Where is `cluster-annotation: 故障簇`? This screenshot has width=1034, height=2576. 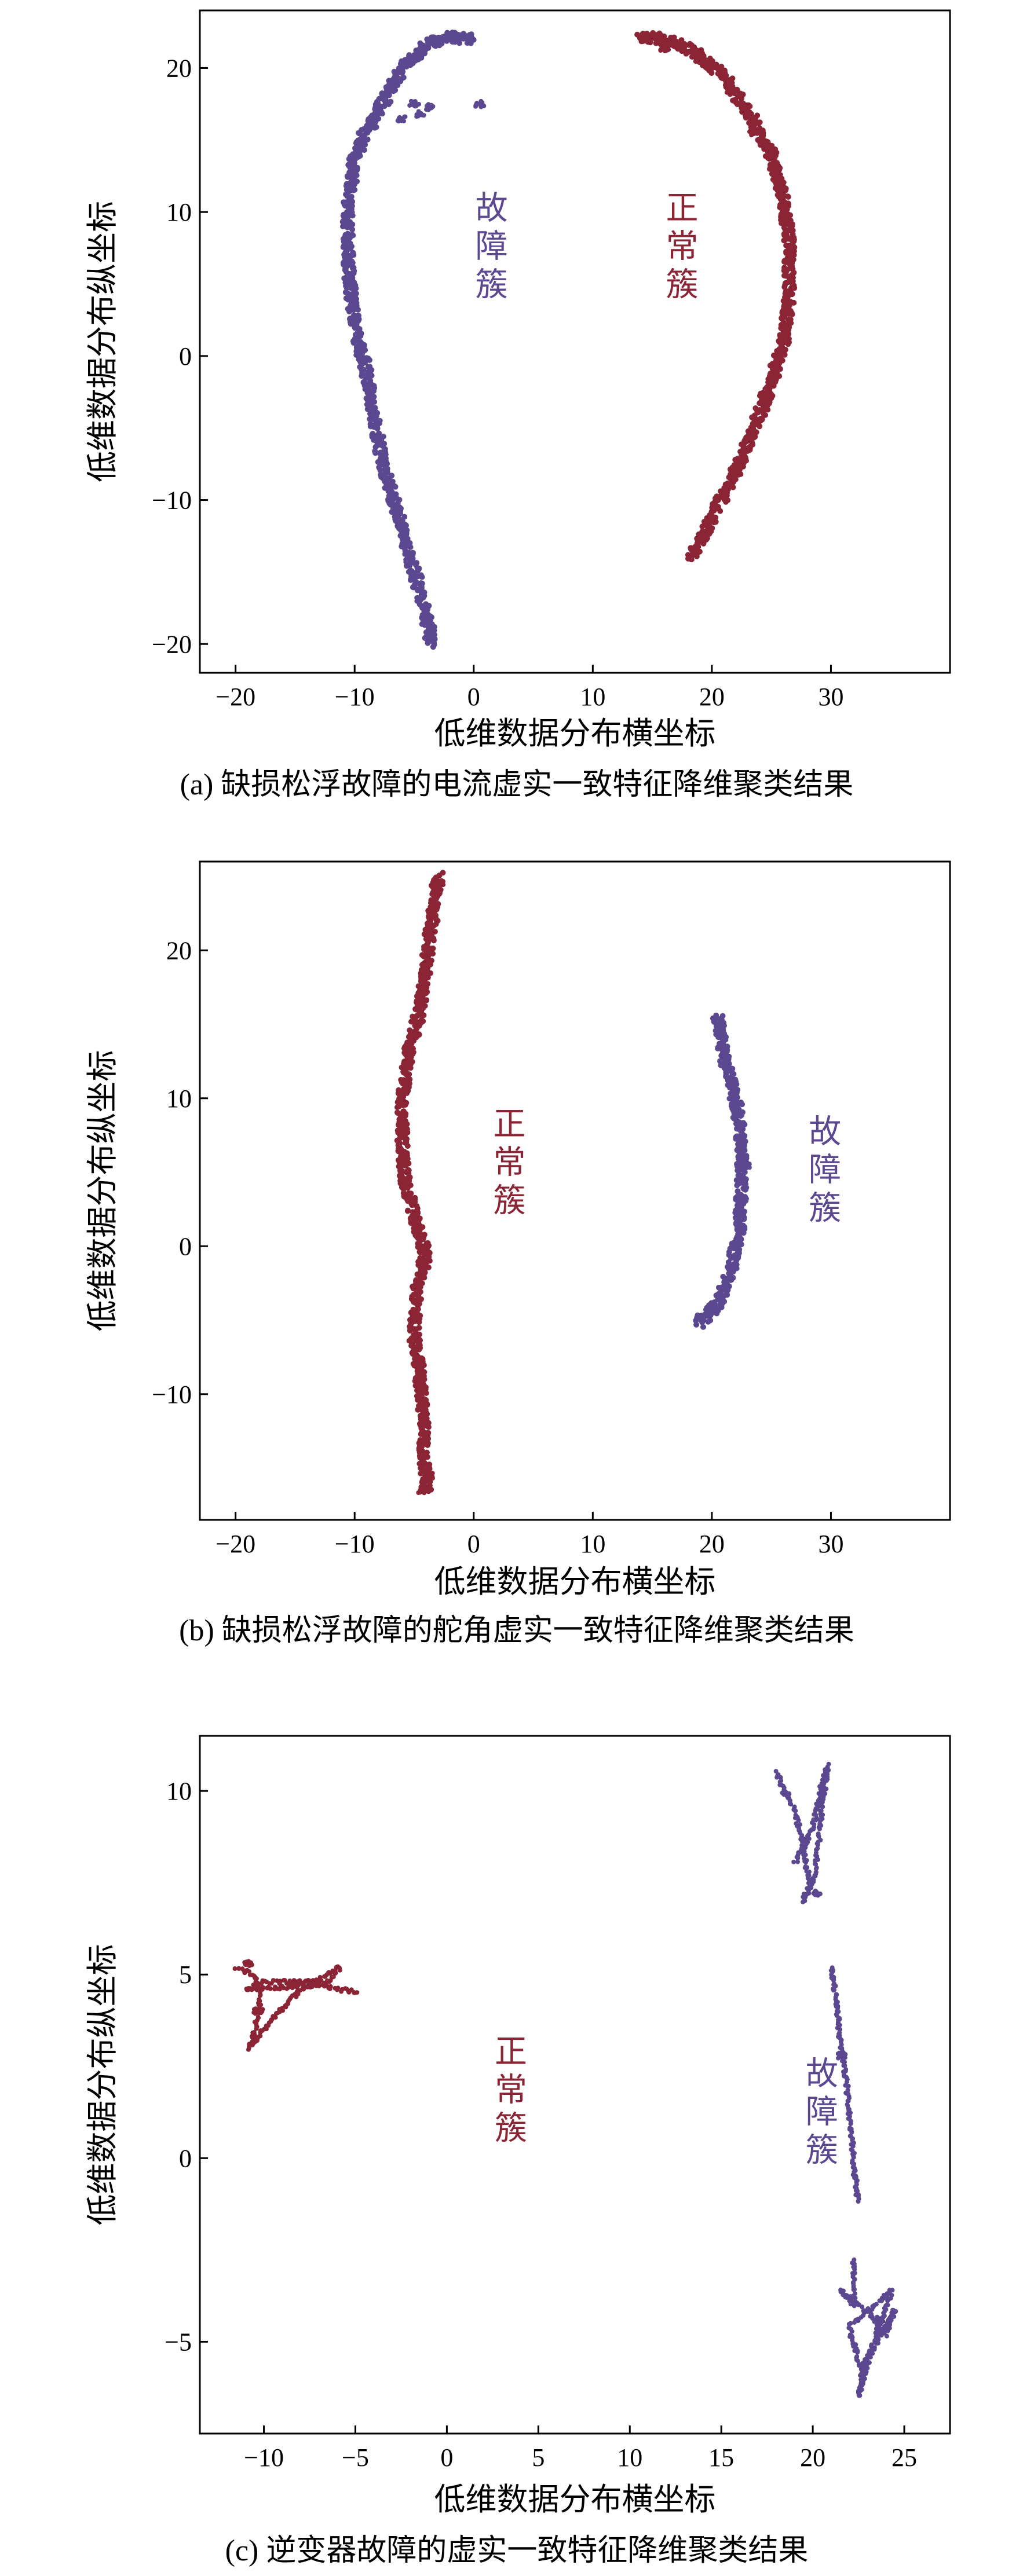
cluster-annotation: 故障簇 is located at coordinates (492, 247).